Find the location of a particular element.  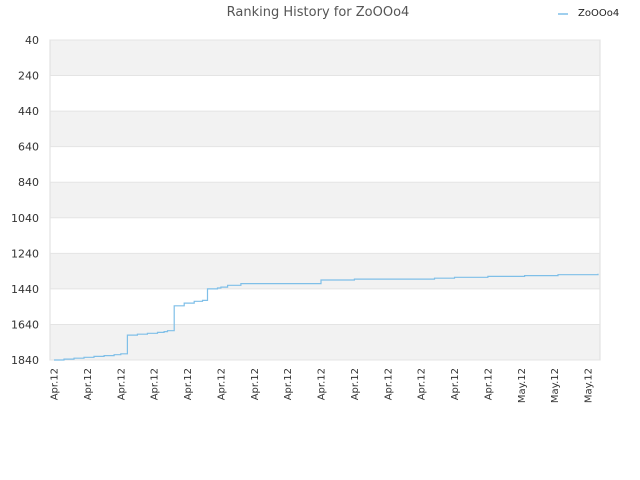

y-tick-label: 1240 is located at coordinates (25, 253).